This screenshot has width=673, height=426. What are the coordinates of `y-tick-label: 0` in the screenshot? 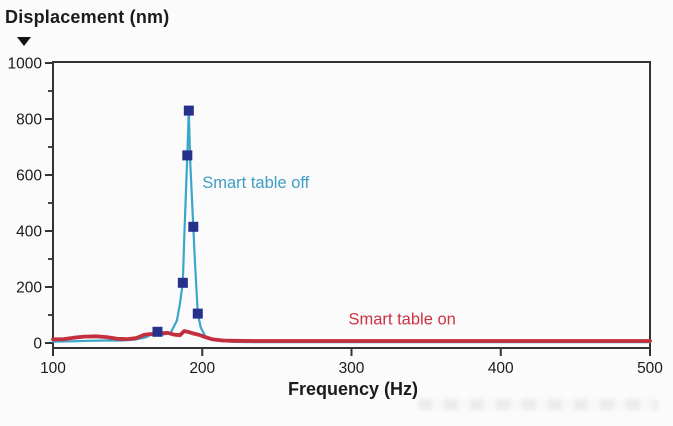 It's located at (37, 344).